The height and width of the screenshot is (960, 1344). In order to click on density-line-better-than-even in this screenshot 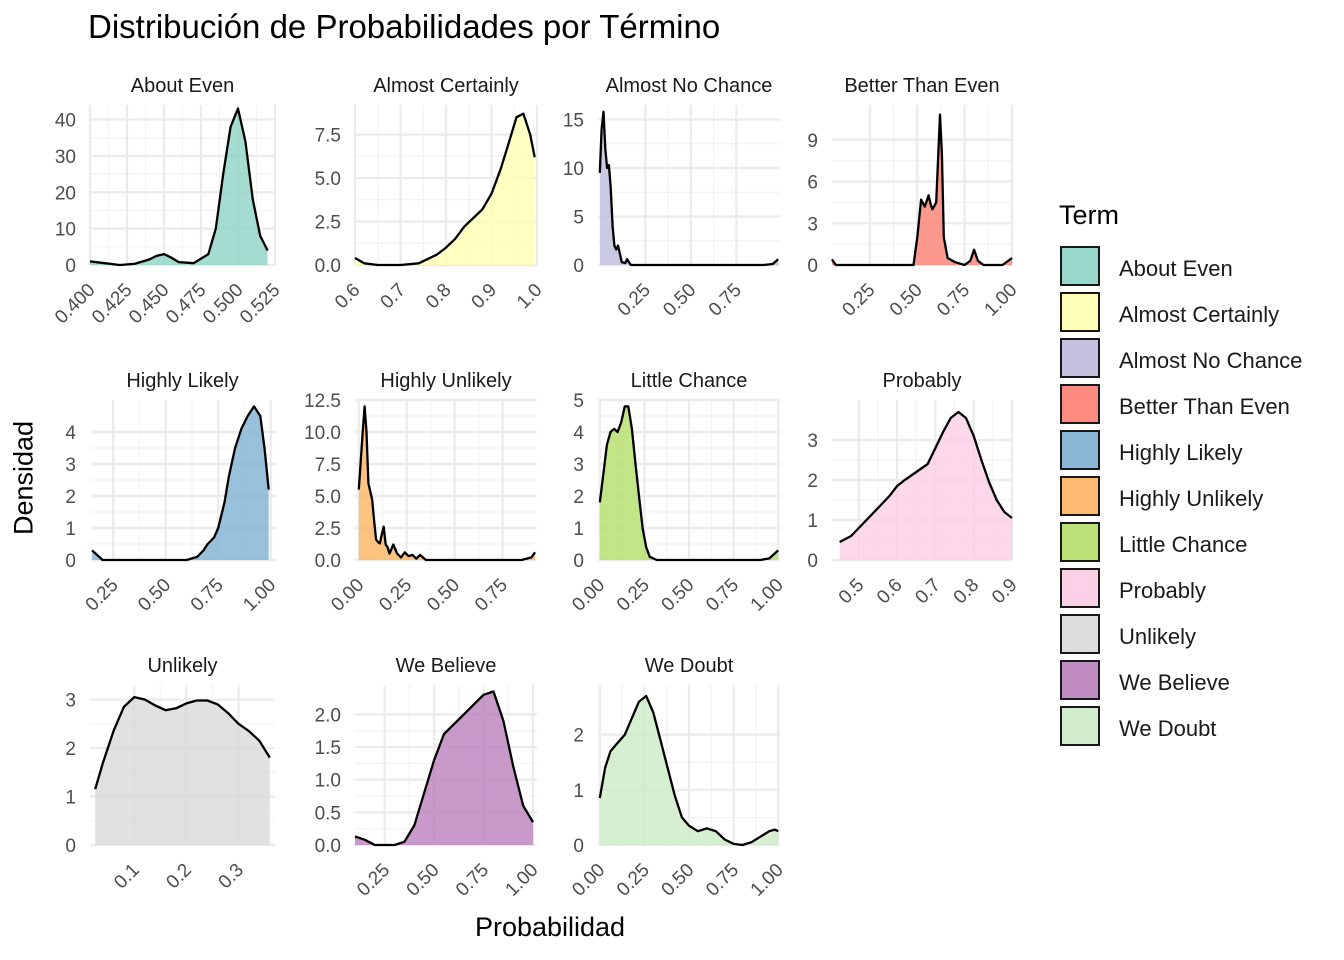, I will do `click(922, 190)`.